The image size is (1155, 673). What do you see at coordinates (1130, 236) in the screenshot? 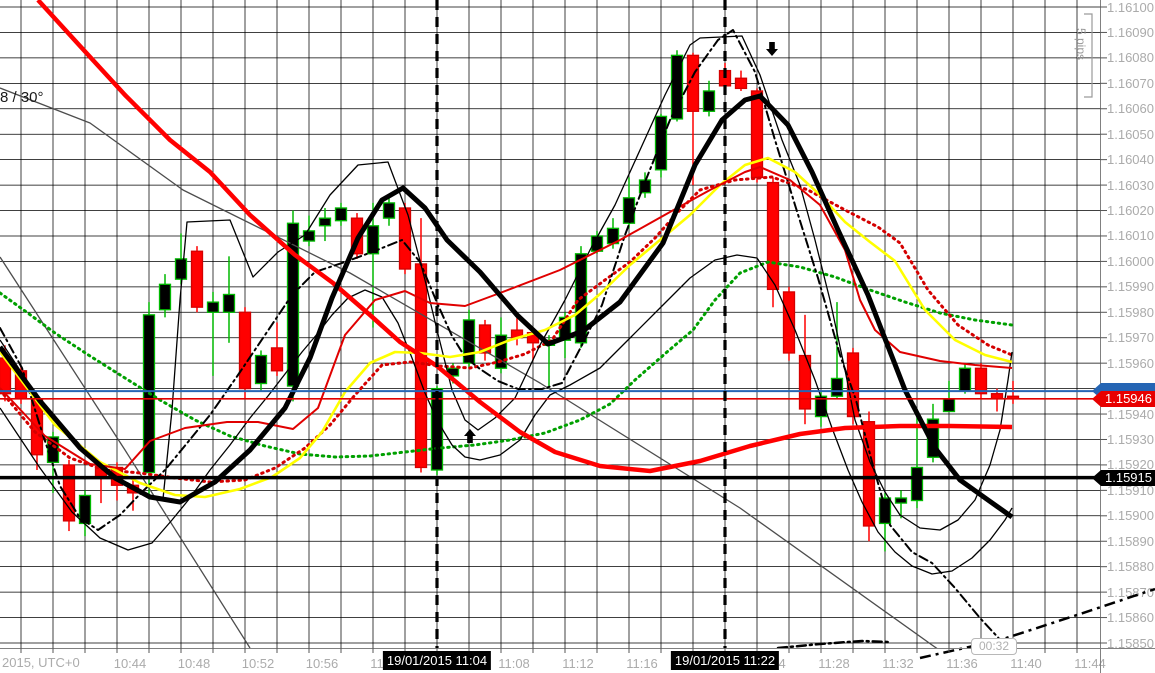
I see `price-axis-label: 1.16010` at bounding box center [1130, 236].